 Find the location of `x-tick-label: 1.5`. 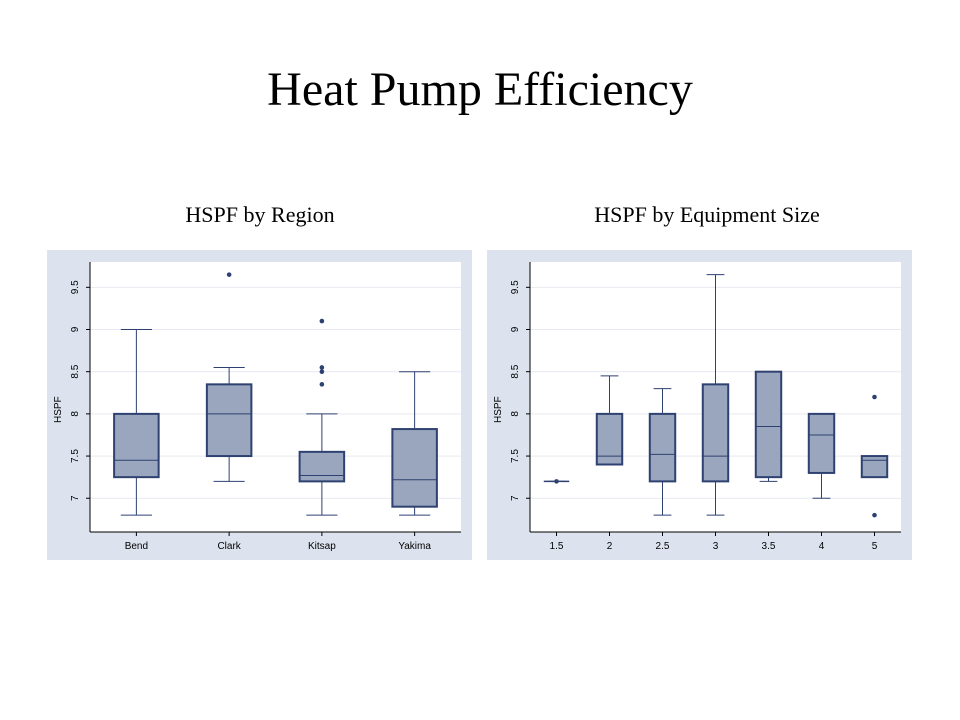

x-tick-label: 1.5 is located at coordinates (557, 546).